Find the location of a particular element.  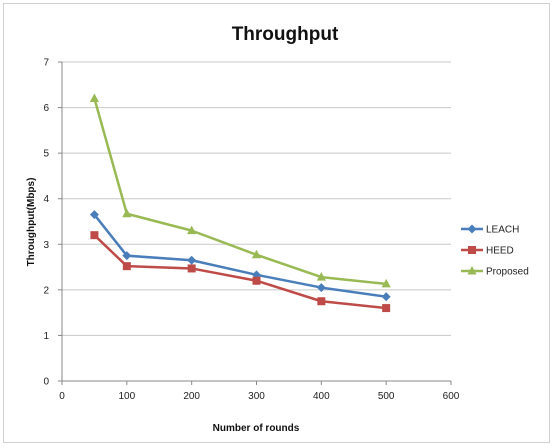

legend-item-proposed: Proposed is located at coordinates (495, 272).